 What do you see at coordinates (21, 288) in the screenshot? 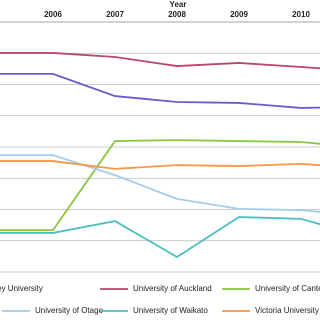
I see `legend-label: Massey University` at bounding box center [21, 288].